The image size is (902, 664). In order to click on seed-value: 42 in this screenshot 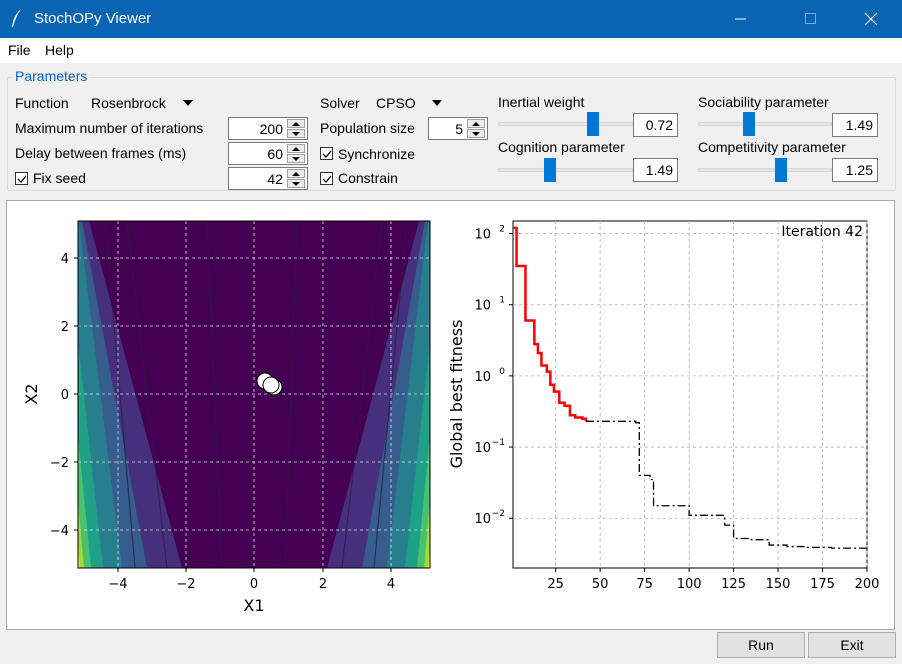, I will do `click(275, 179)`.